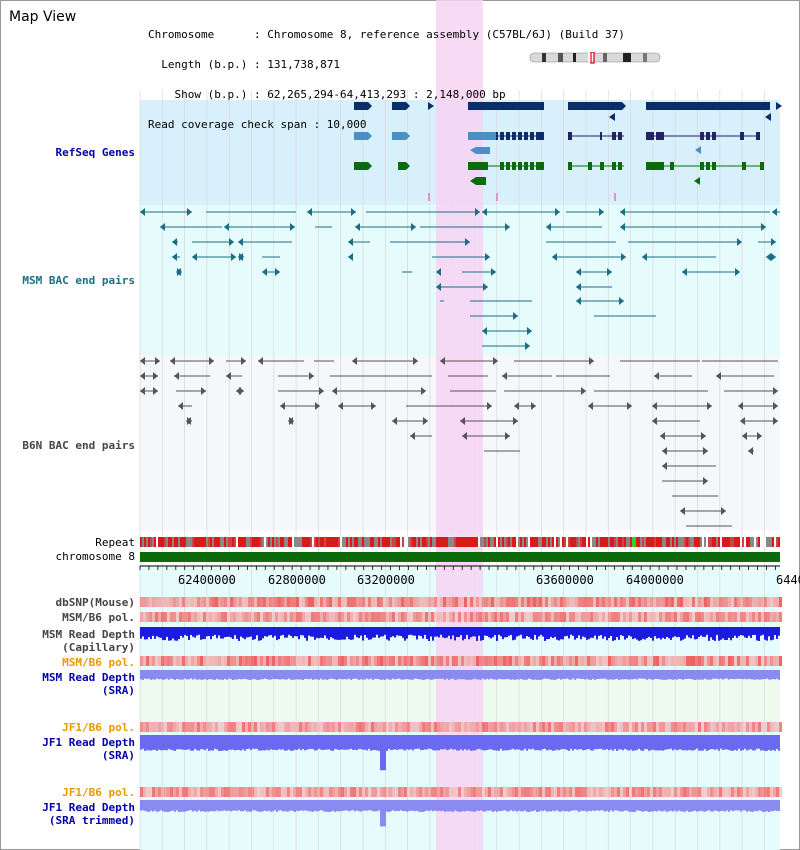  Describe the element at coordinates (98, 727) in the screenshot. I see `track-label-jf1-b6-pol: JF1/B6 pol.` at that location.